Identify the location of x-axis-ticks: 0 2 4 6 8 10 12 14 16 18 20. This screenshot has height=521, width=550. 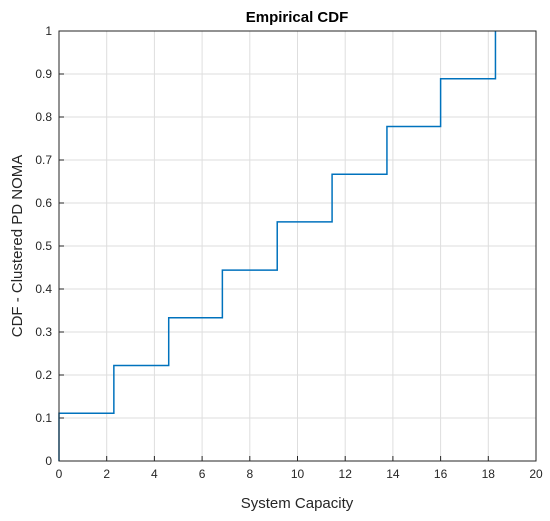
(299, 468).